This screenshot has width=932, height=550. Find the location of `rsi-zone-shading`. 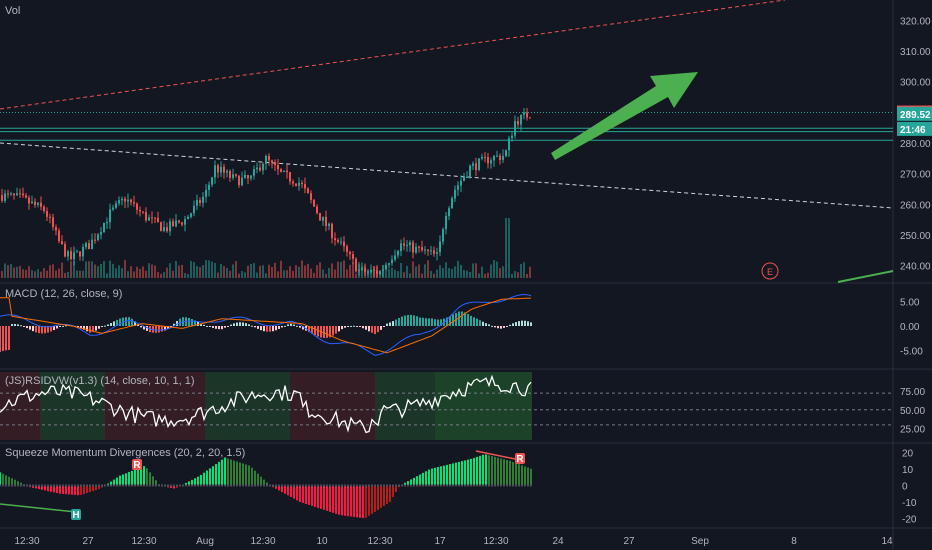

rsi-zone-shading is located at coordinates (483, 406).